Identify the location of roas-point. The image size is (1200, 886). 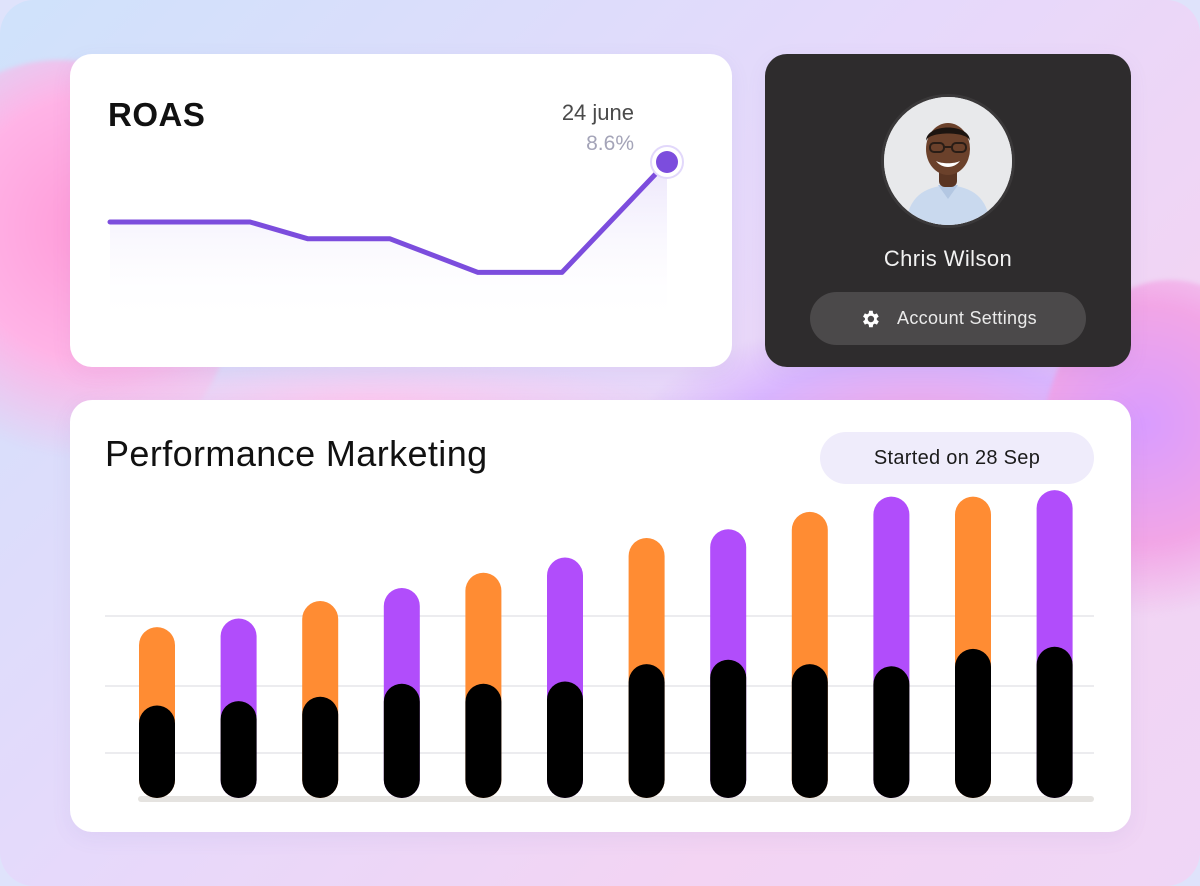
(667, 162).